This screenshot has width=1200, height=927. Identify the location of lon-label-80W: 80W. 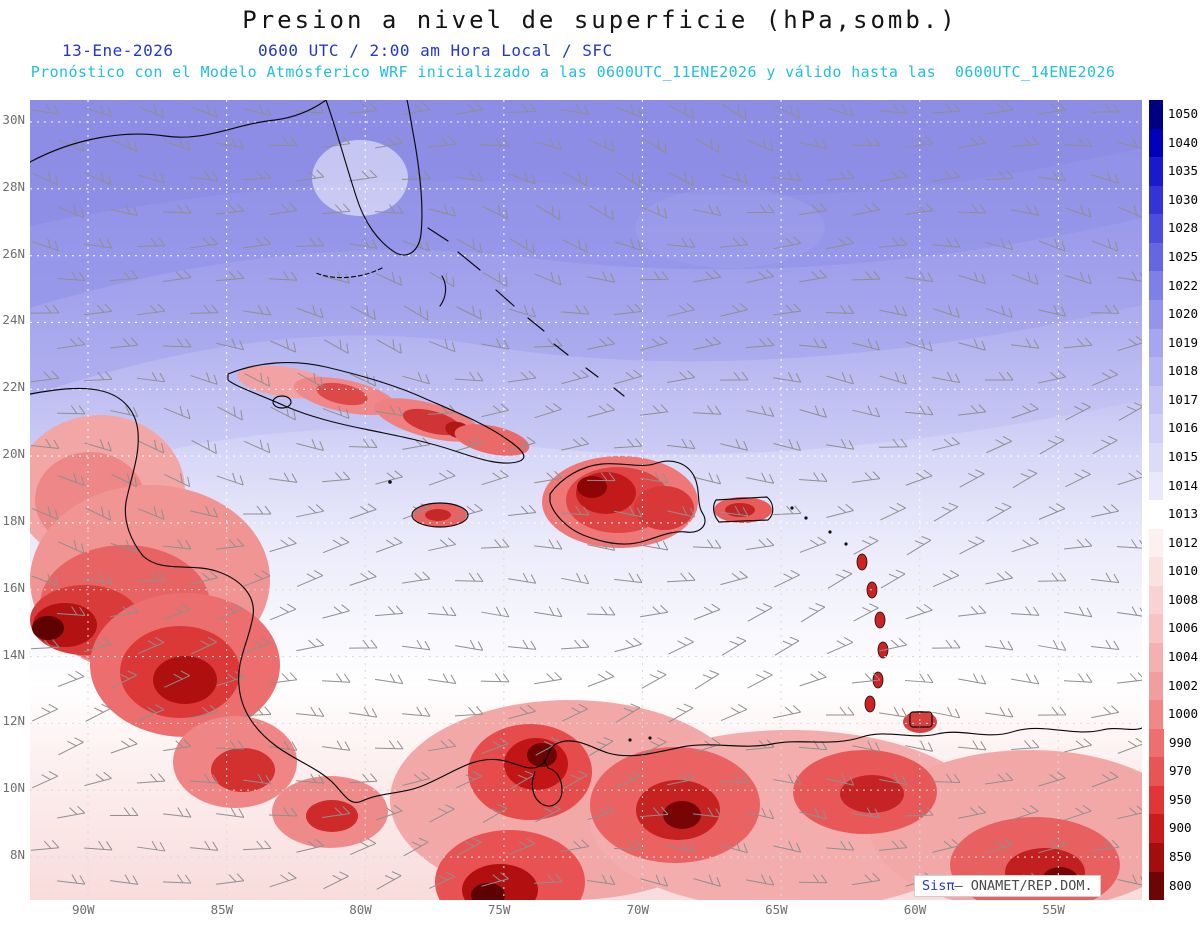
(360, 909).